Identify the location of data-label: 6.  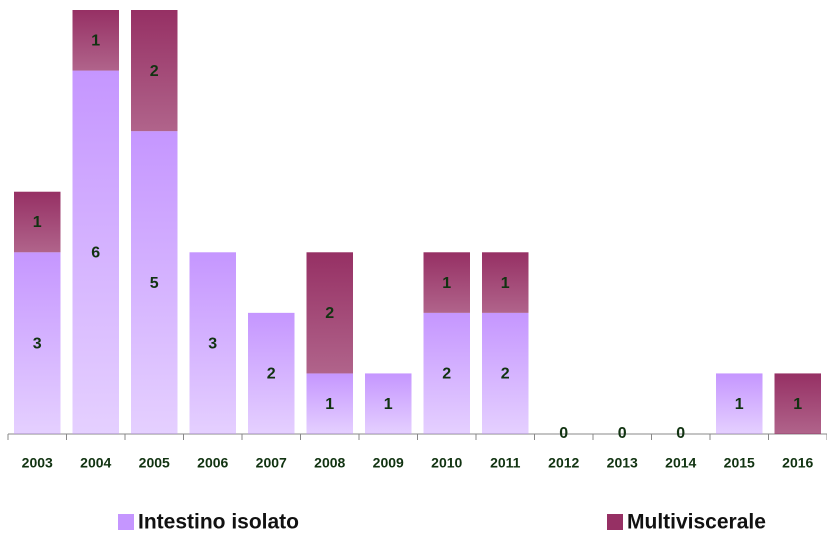
(95, 253).